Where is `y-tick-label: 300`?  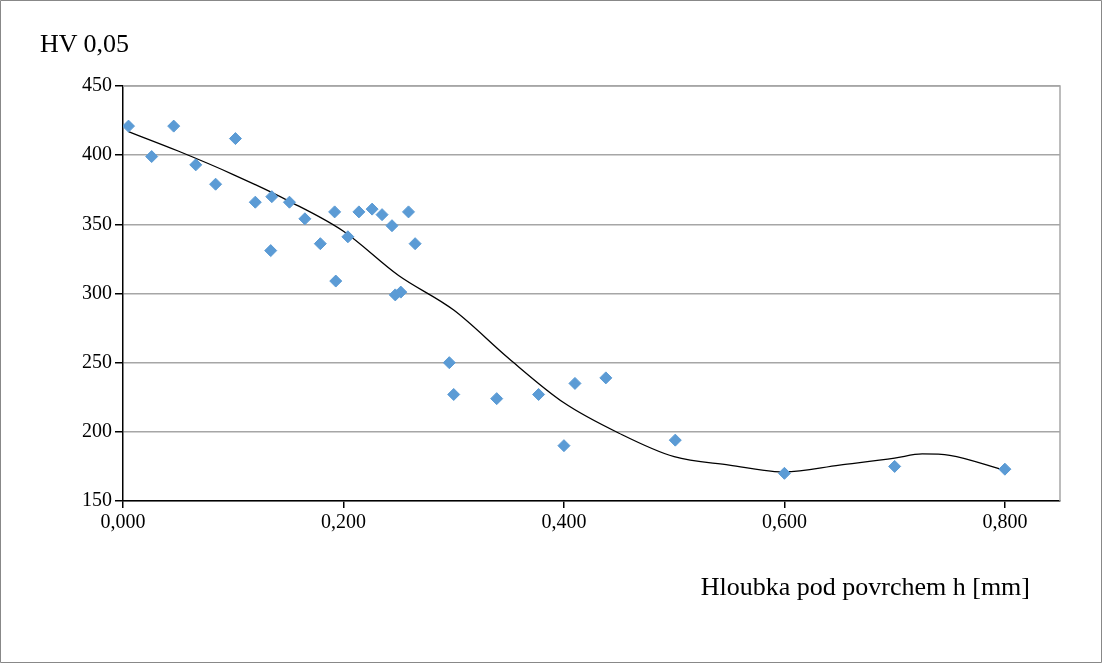
y-tick-label: 300 is located at coordinates (97, 291).